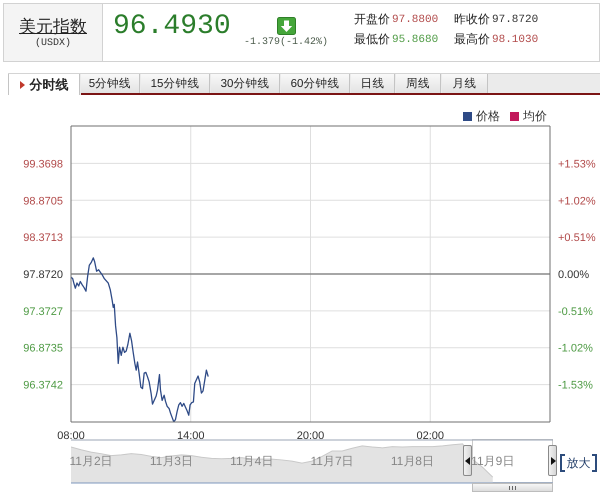  Describe the element at coordinates (172, 26) in the screenshot. I see `text: 96.4930` at that location.